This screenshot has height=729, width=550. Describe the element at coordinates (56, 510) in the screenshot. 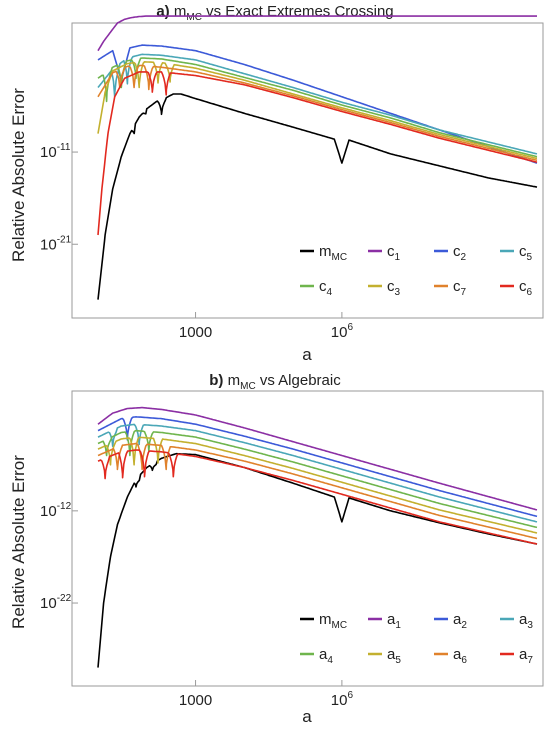

I see `y-tick-label: 10-12` at that location.